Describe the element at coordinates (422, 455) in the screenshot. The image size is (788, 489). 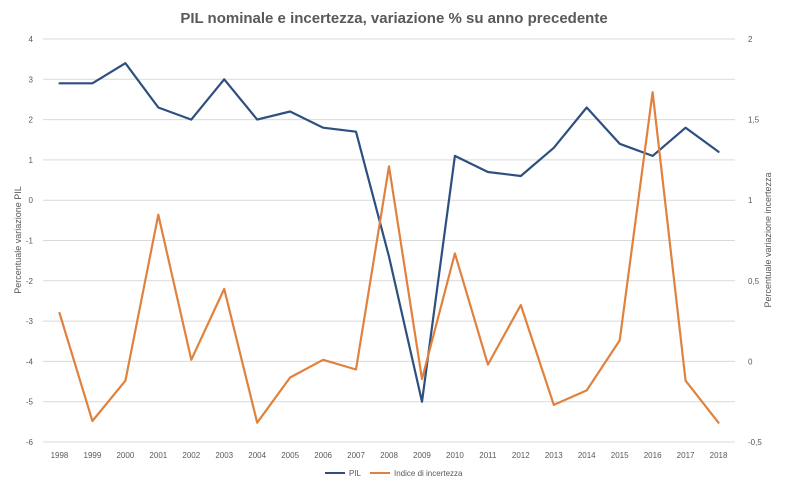
I see `x-tick-label: 2009` at that location.